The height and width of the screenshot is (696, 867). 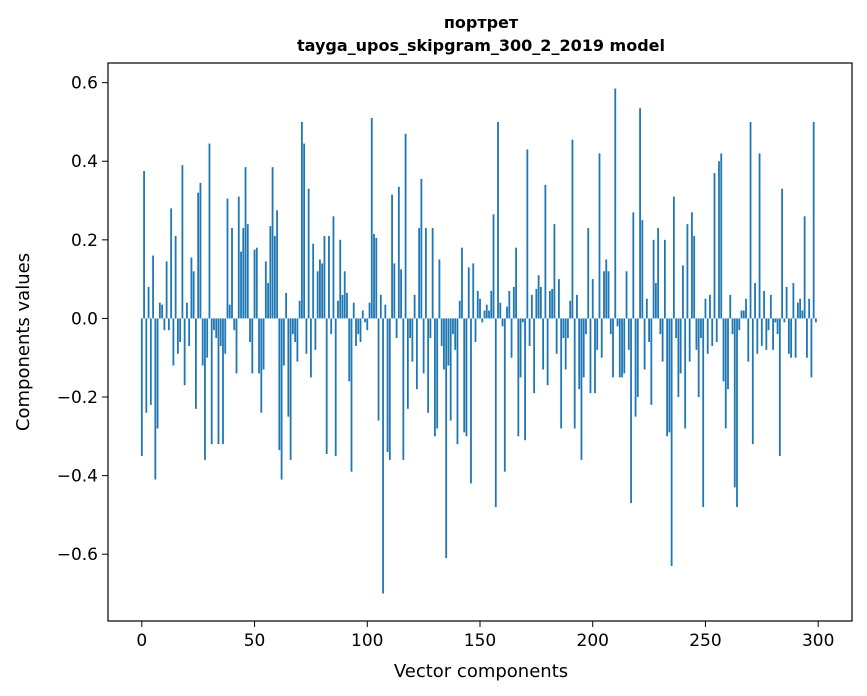 What do you see at coordinates (481, 45) in the screenshot?
I see `chart-subtitle: tayga_upos_skipgram_300_2_2019 model` at bounding box center [481, 45].